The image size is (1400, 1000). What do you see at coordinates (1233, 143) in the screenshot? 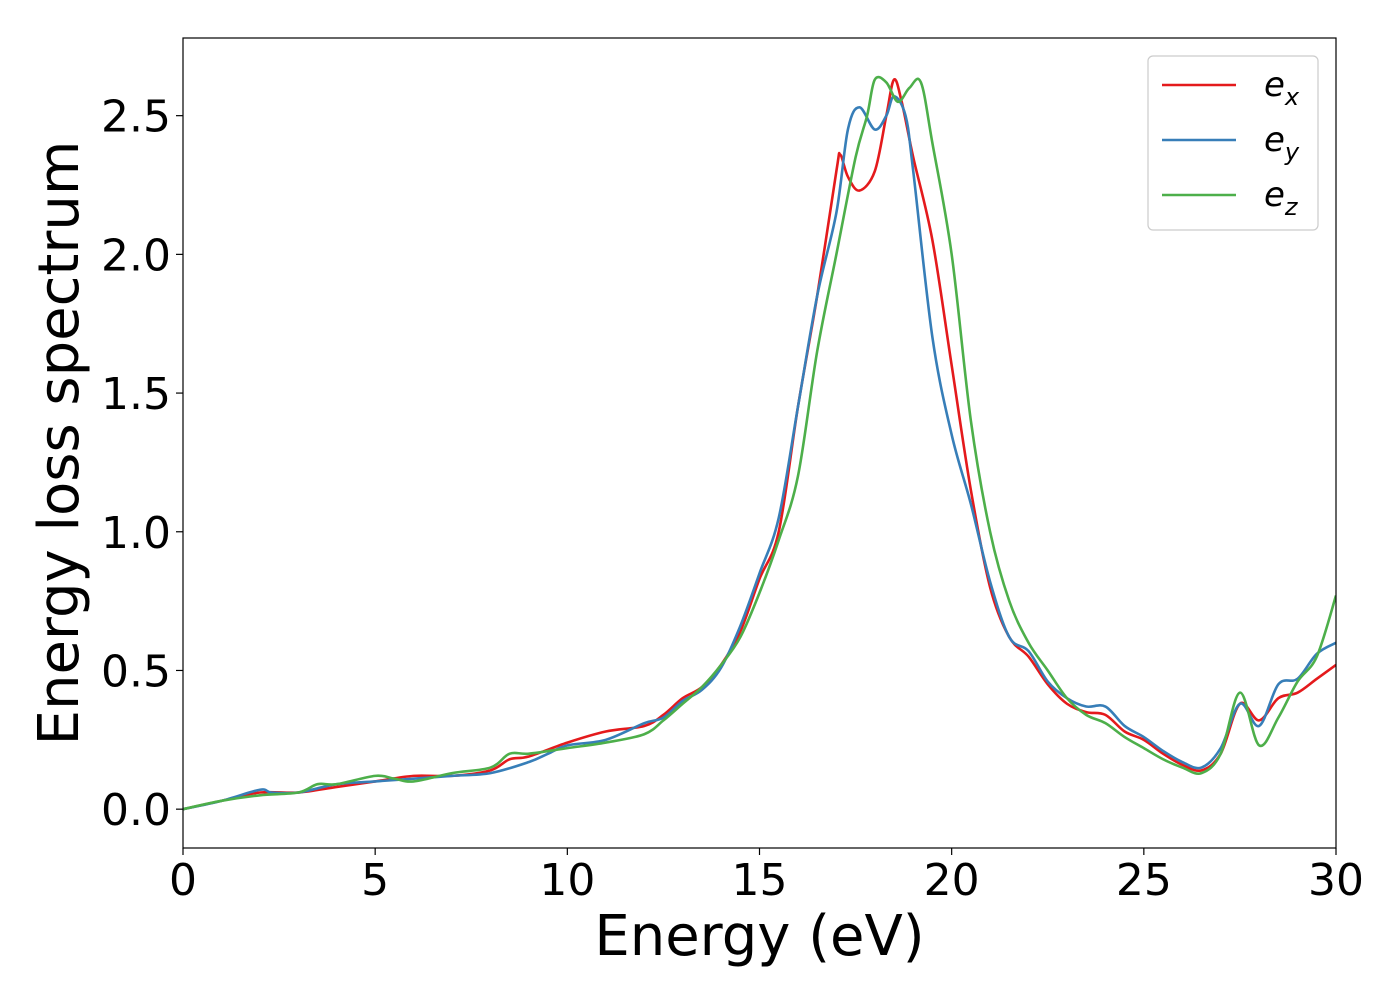
I see `legend-box` at bounding box center [1233, 143].